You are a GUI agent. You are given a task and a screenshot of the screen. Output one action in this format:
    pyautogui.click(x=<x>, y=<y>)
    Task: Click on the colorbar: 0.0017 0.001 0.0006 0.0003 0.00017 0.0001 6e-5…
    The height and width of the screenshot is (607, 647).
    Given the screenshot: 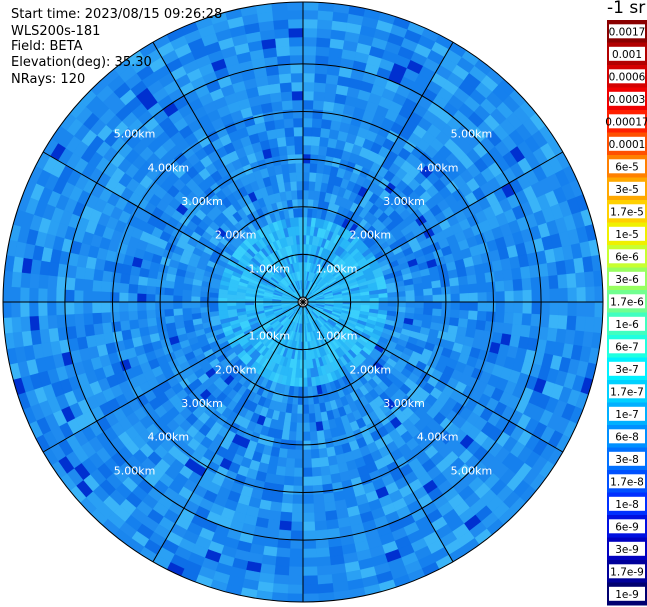 What is the action you would take?
    pyautogui.click(x=626, y=313)
    